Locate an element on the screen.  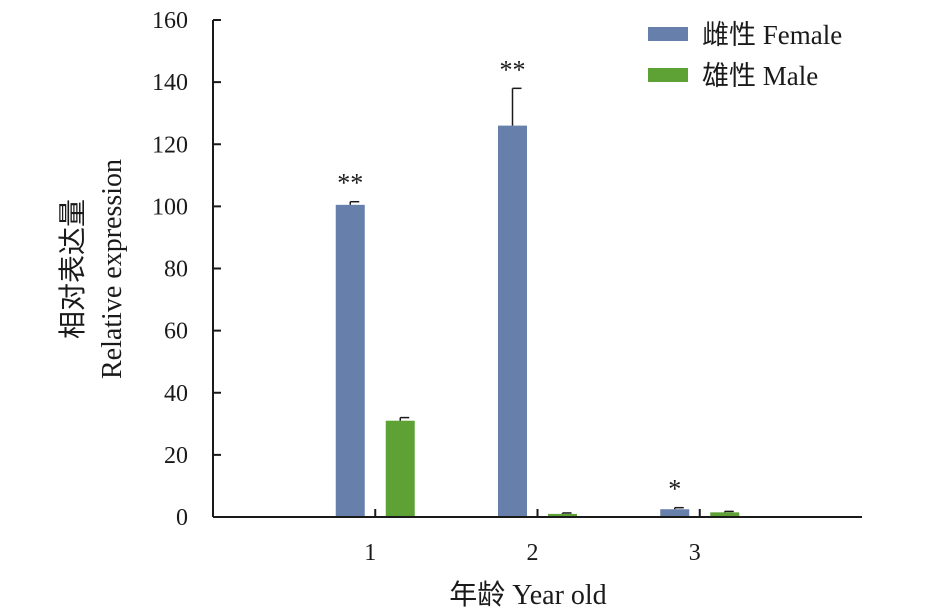
significance-s0-c0: ** is located at coordinates (350, 183).